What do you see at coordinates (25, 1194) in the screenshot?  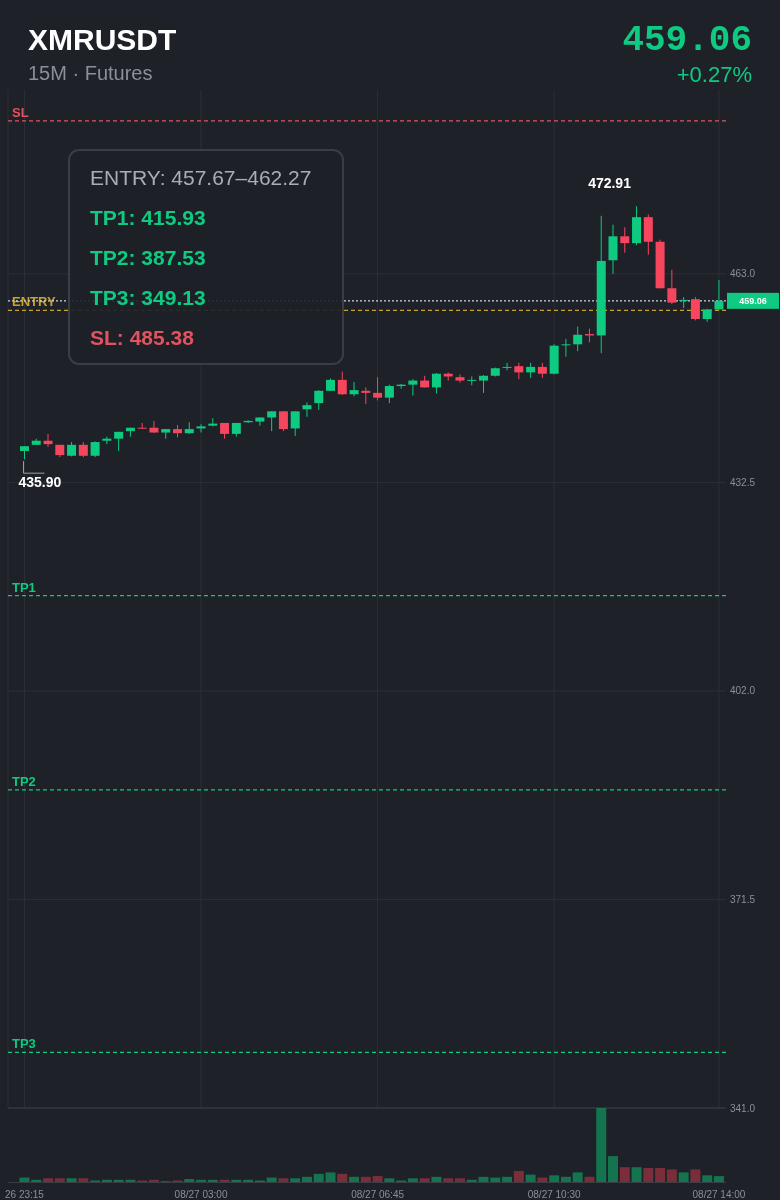 I see `x-tick-label: 26 23:15` at bounding box center [25, 1194].